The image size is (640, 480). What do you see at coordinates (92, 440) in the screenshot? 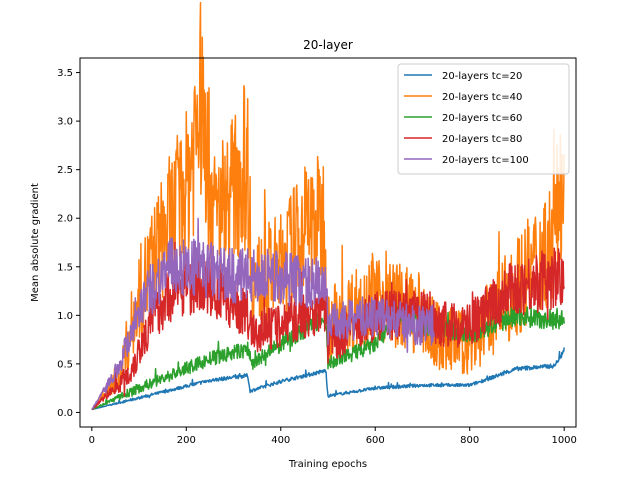
I see `x-tick-label: 0` at bounding box center [92, 440].